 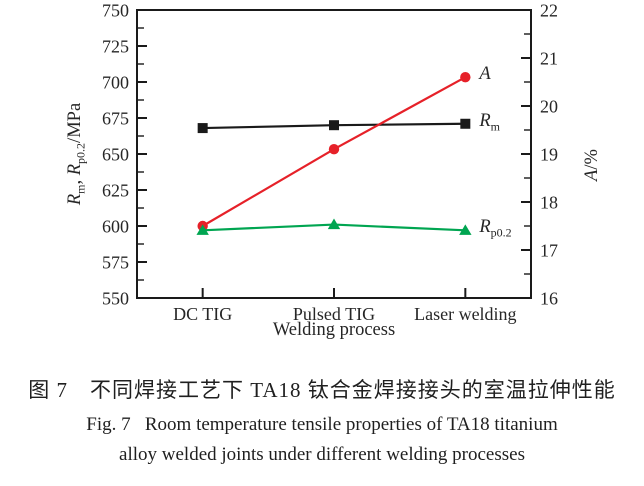 What do you see at coordinates (202, 314) in the screenshot?
I see `x-category-label: DC TIG` at bounding box center [202, 314].